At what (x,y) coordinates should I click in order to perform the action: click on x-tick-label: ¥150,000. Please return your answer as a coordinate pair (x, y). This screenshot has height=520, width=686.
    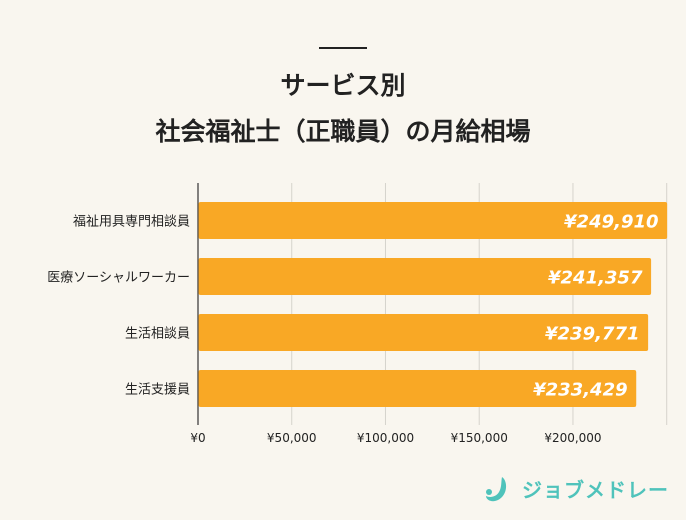
    Looking at the image, I should click on (479, 438).